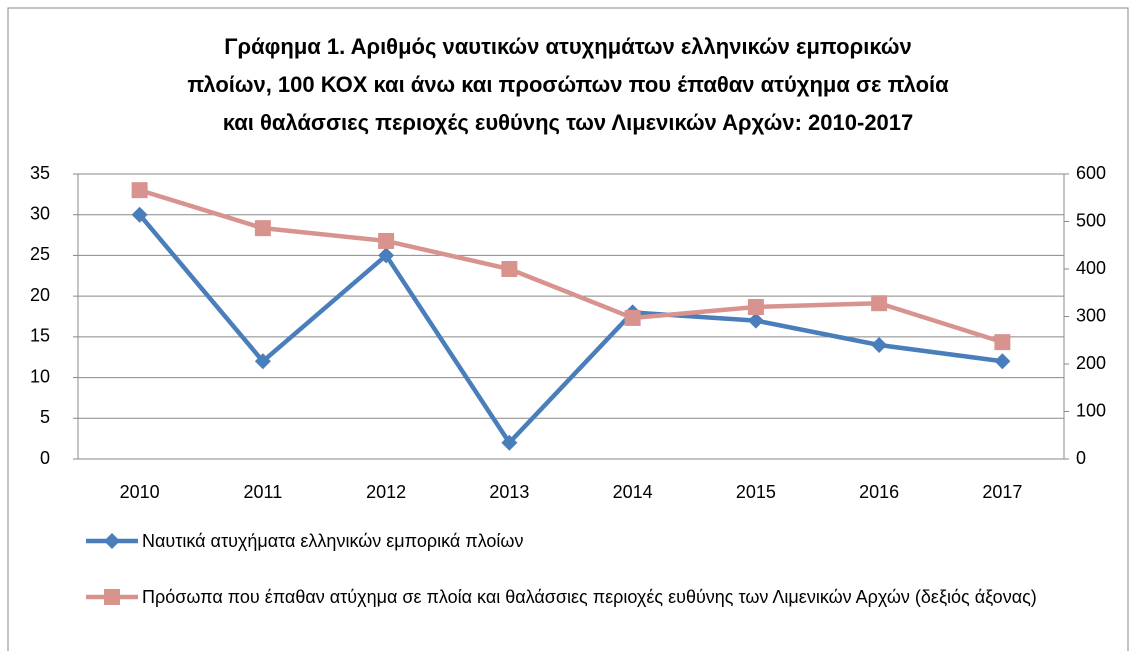  What do you see at coordinates (45, 458) in the screenshot?
I see `y-tick-label: 0` at bounding box center [45, 458].